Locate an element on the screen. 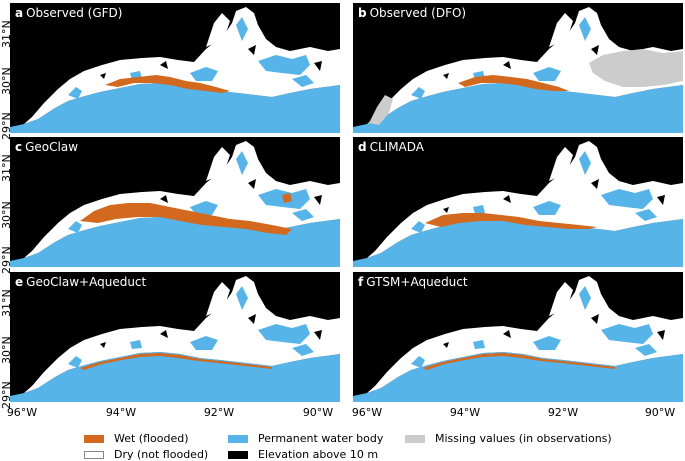 The height and width of the screenshot is (461, 685). map-c is located at coordinates (175, 204).